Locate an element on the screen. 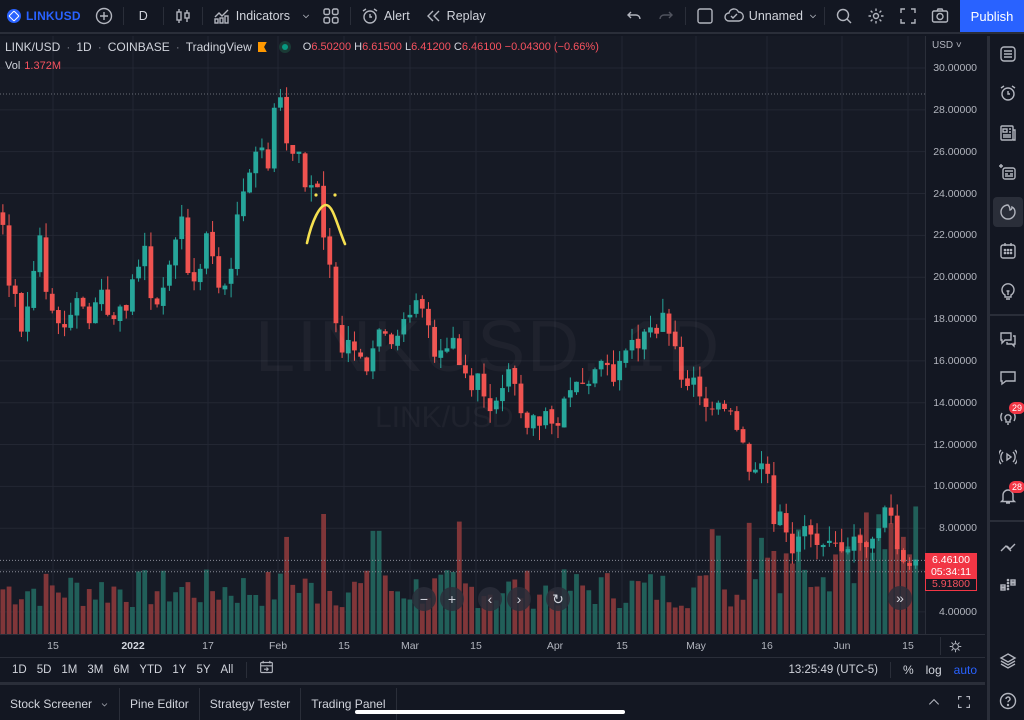 This screenshot has height=720, width=1024. data-window-icon is located at coordinates (1007, 172).